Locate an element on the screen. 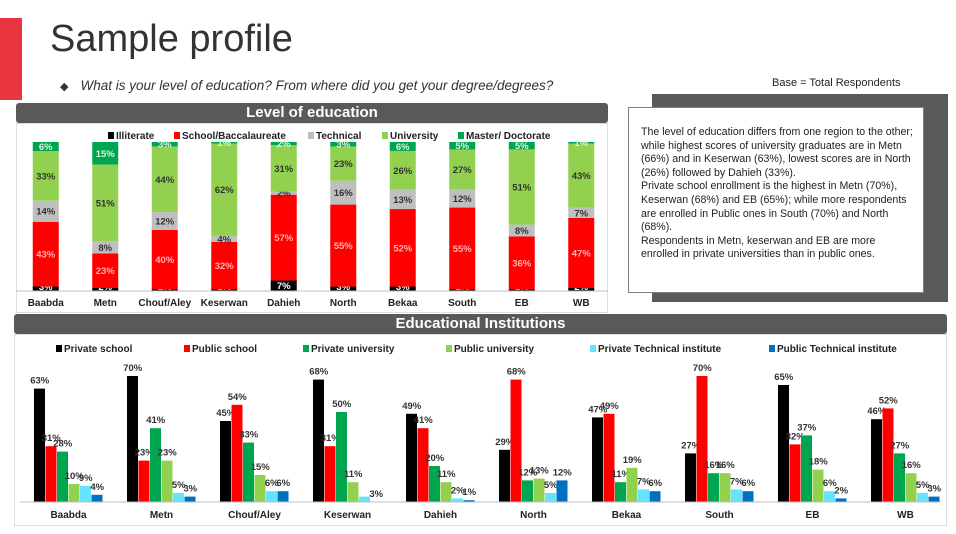 This screenshot has height=534, width=956. data-label: 43% is located at coordinates (582, 176).